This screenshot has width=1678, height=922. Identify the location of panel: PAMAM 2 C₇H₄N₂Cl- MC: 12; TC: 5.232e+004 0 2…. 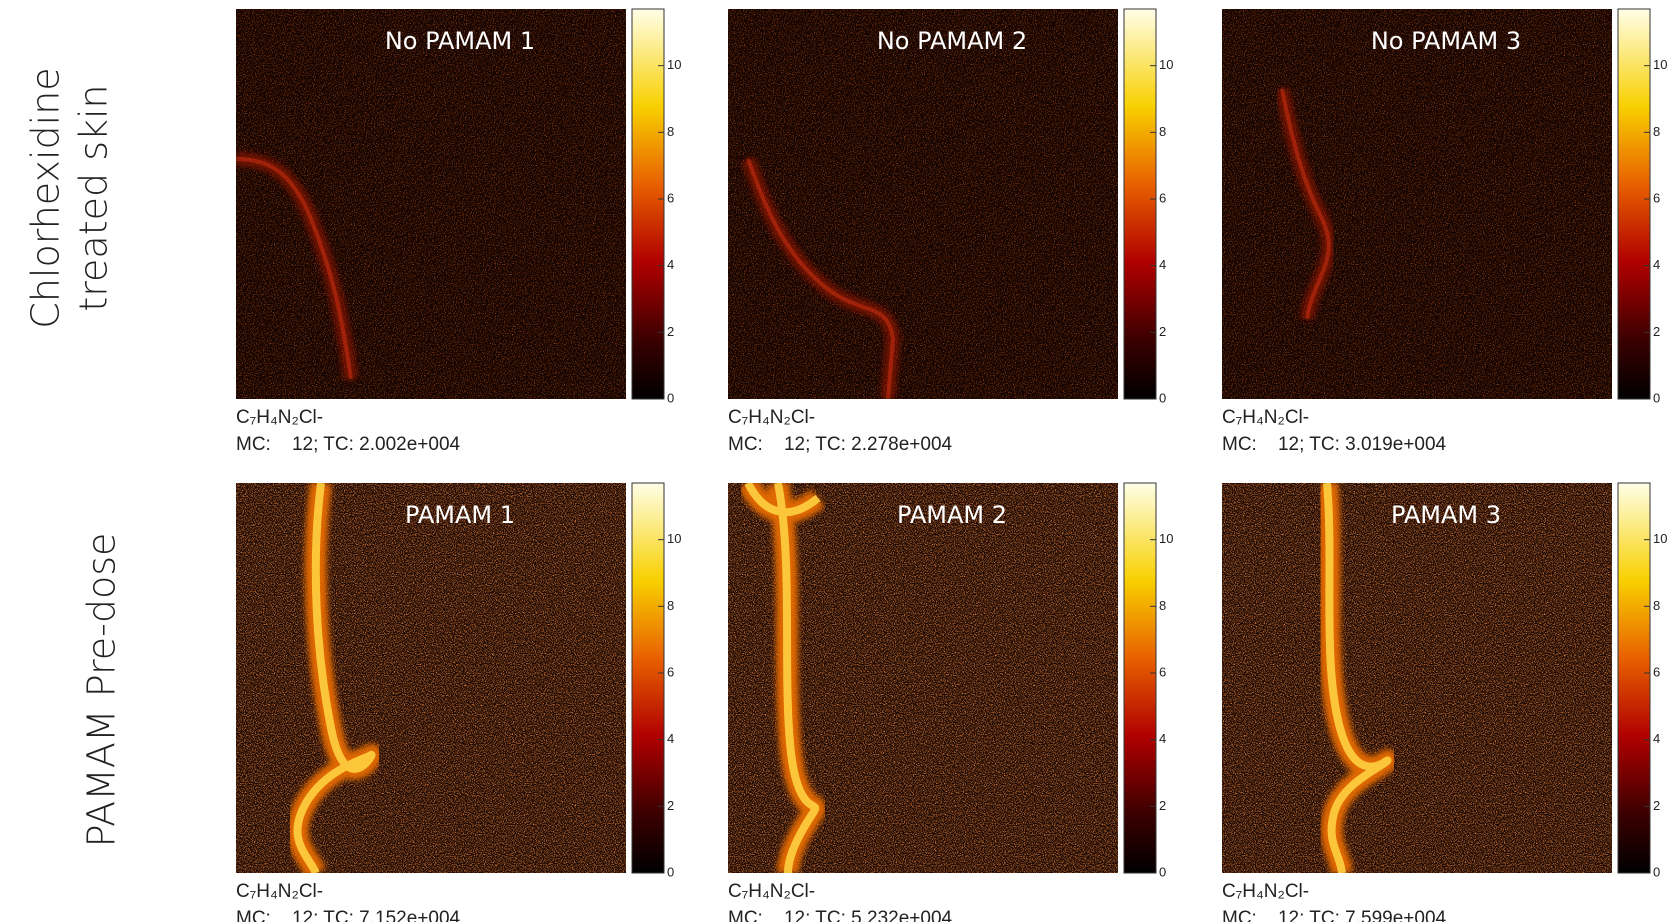
(950, 702).